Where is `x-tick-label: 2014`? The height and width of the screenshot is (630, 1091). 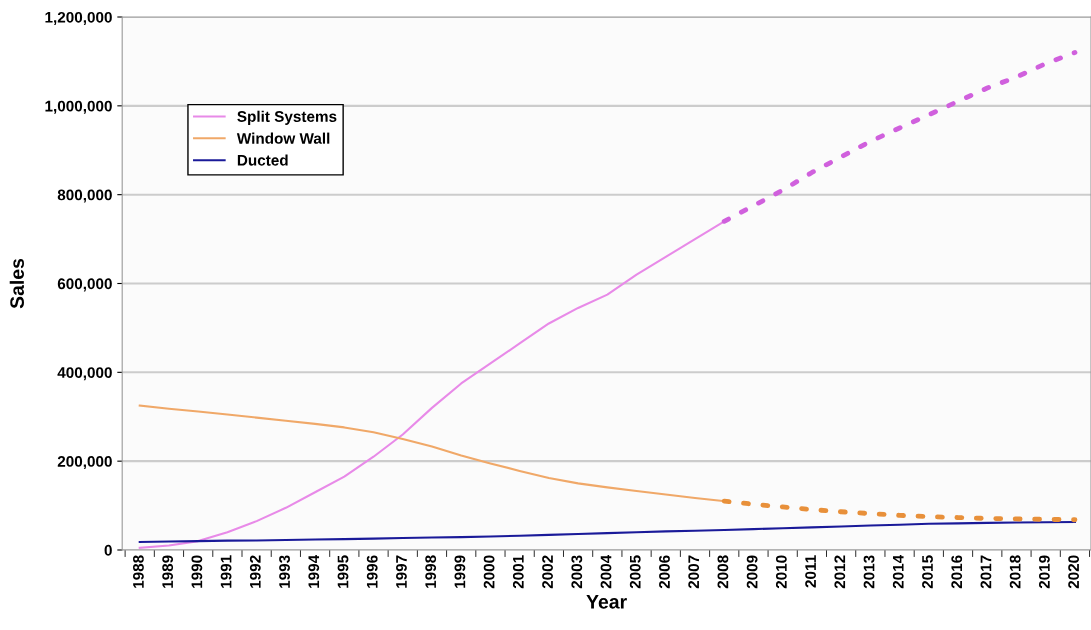
x-tick-label: 2014 is located at coordinates (898, 571).